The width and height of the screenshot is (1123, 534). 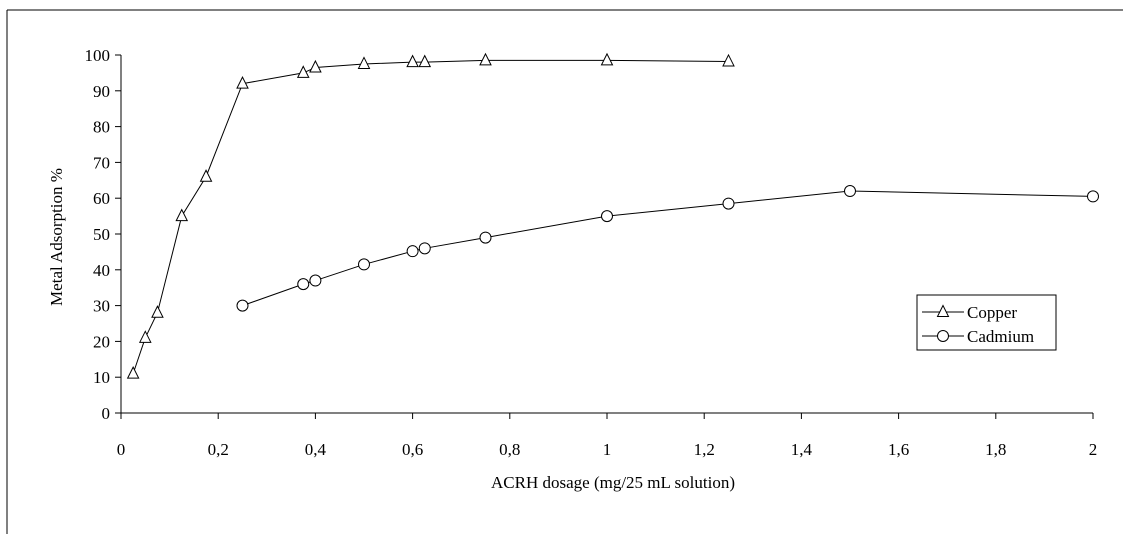 What do you see at coordinates (101, 198) in the screenshot?
I see `y-tick-label: 60` at bounding box center [101, 198].